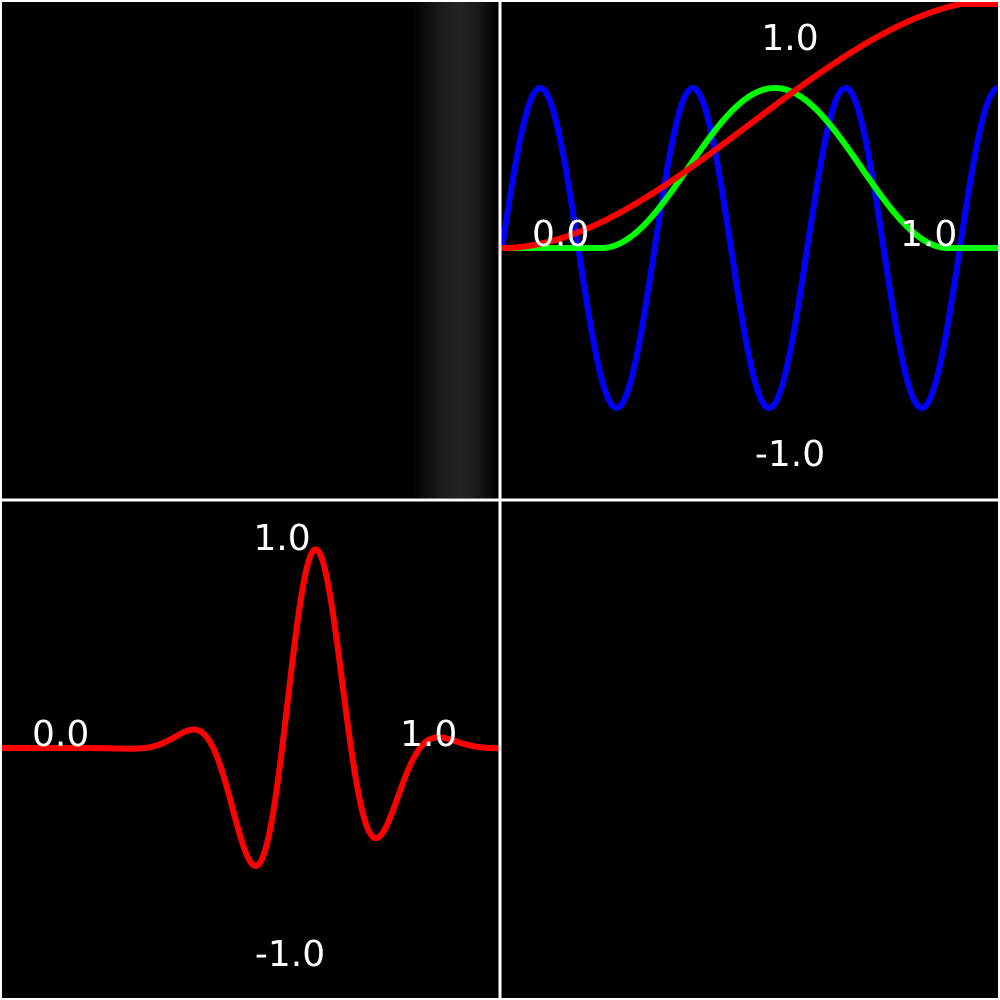 The height and width of the screenshot is (1000, 1000). What do you see at coordinates (281, 538) in the screenshot?
I see `bottom-left-y-top-label: 1.0` at bounding box center [281, 538].